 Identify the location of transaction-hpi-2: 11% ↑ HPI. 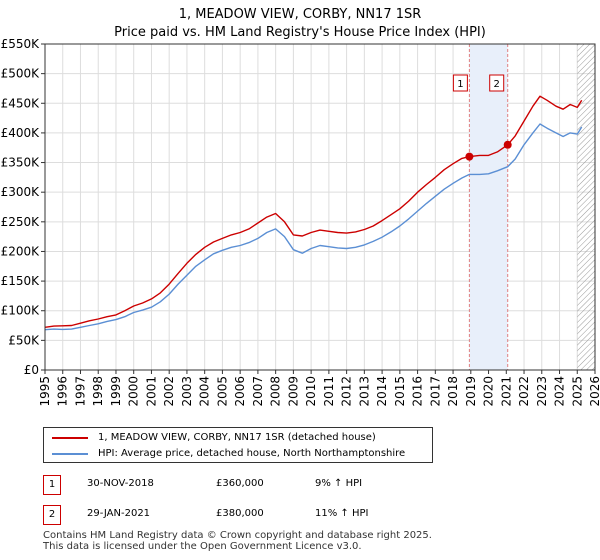
(342, 513).